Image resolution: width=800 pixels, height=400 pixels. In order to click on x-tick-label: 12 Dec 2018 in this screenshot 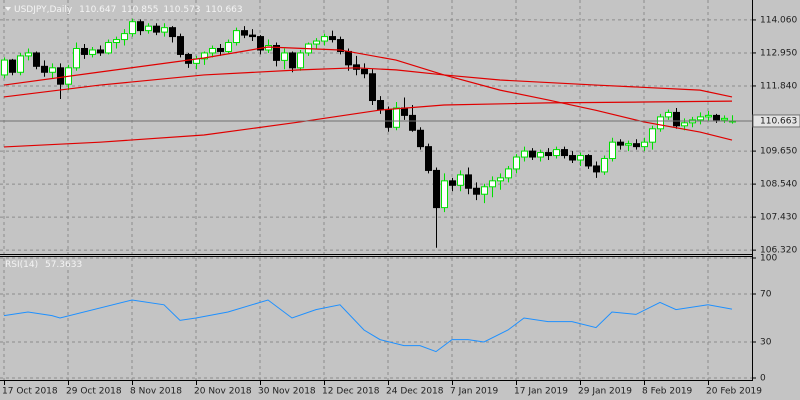, I will do `click(351, 392)`.